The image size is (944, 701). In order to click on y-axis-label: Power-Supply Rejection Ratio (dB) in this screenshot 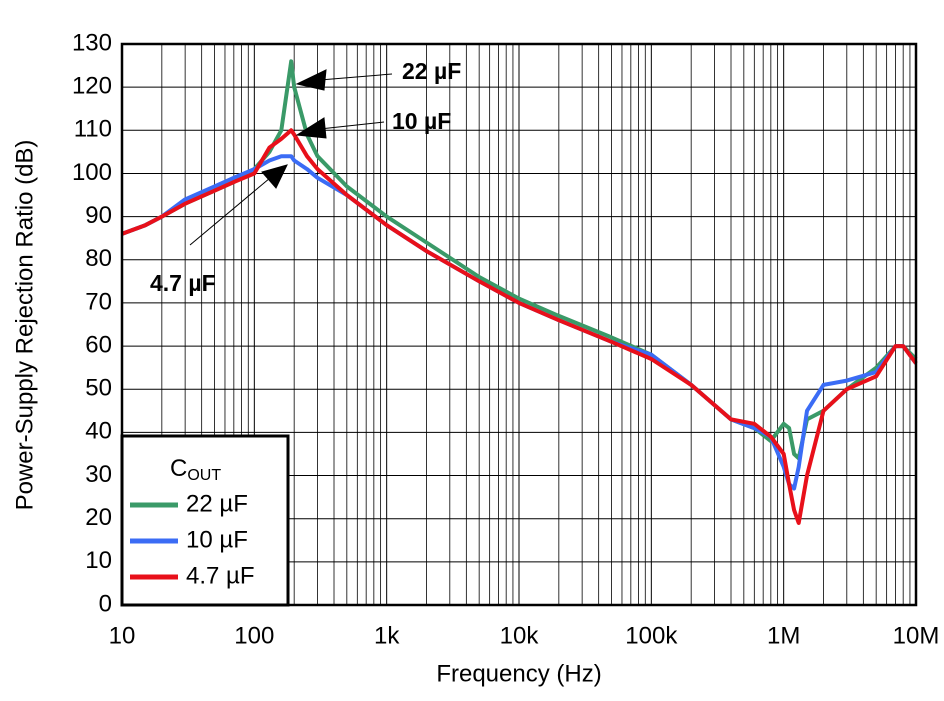, I will do `click(24, 325)`.